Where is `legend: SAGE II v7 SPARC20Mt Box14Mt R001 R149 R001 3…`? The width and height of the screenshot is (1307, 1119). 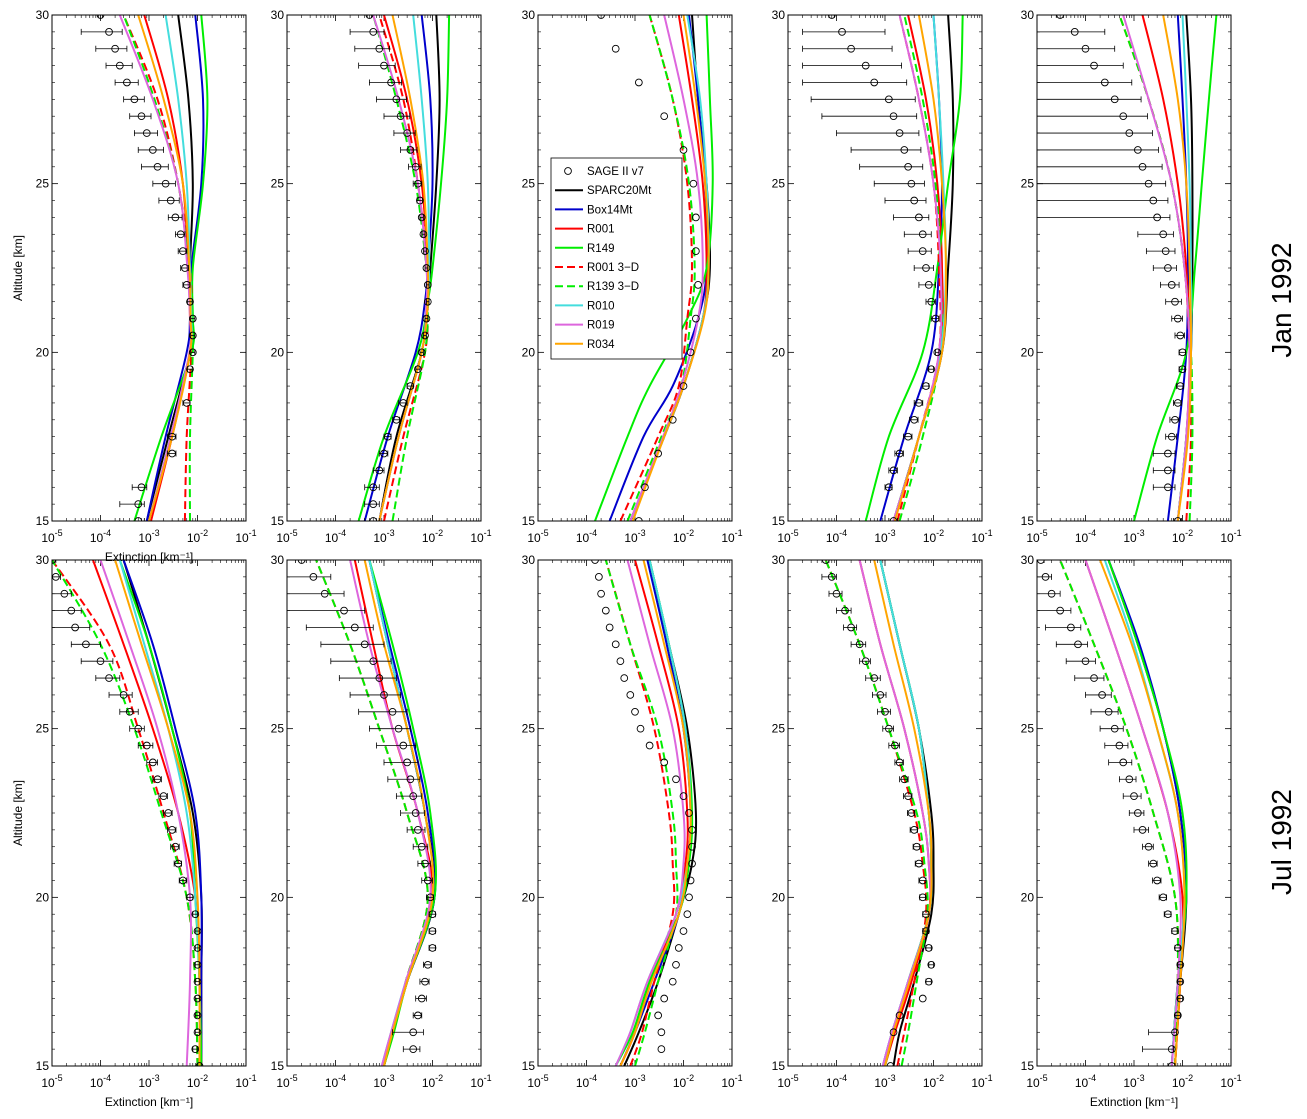 legend: SAGE II v7 SPARC20Mt Box14Mt R001 R149 R001 3… is located at coordinates (616, 258).